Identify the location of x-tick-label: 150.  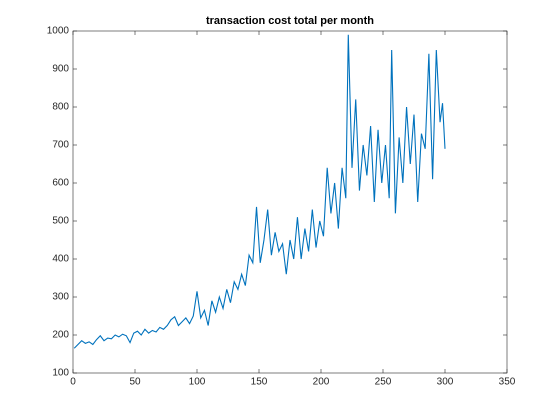
(259, 382).